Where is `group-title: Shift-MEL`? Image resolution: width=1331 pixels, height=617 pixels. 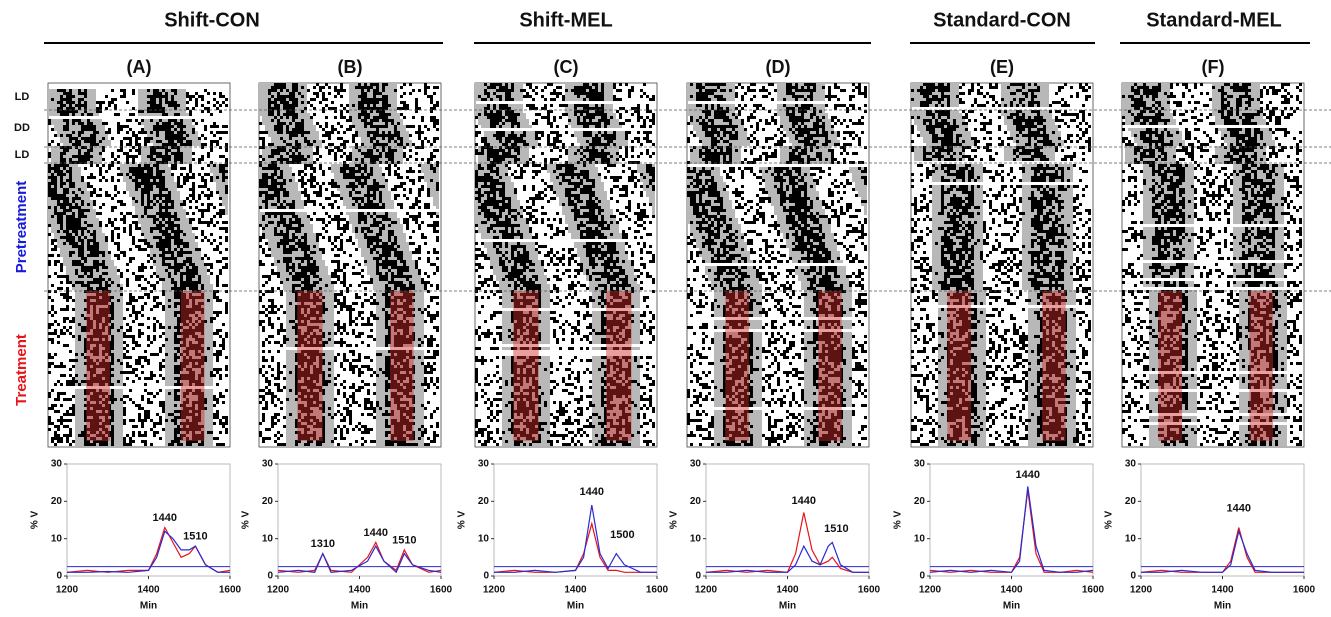 group-title: Shift-MEL is located at coordinates (565, 20).